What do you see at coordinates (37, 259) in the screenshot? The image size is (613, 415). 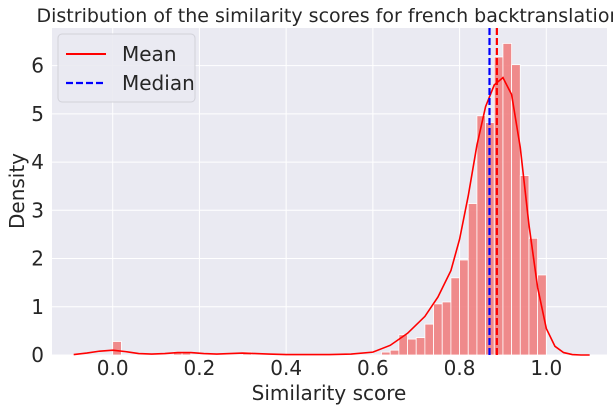 I see `y-tick-label: 2` at bounding box center [37, 259].